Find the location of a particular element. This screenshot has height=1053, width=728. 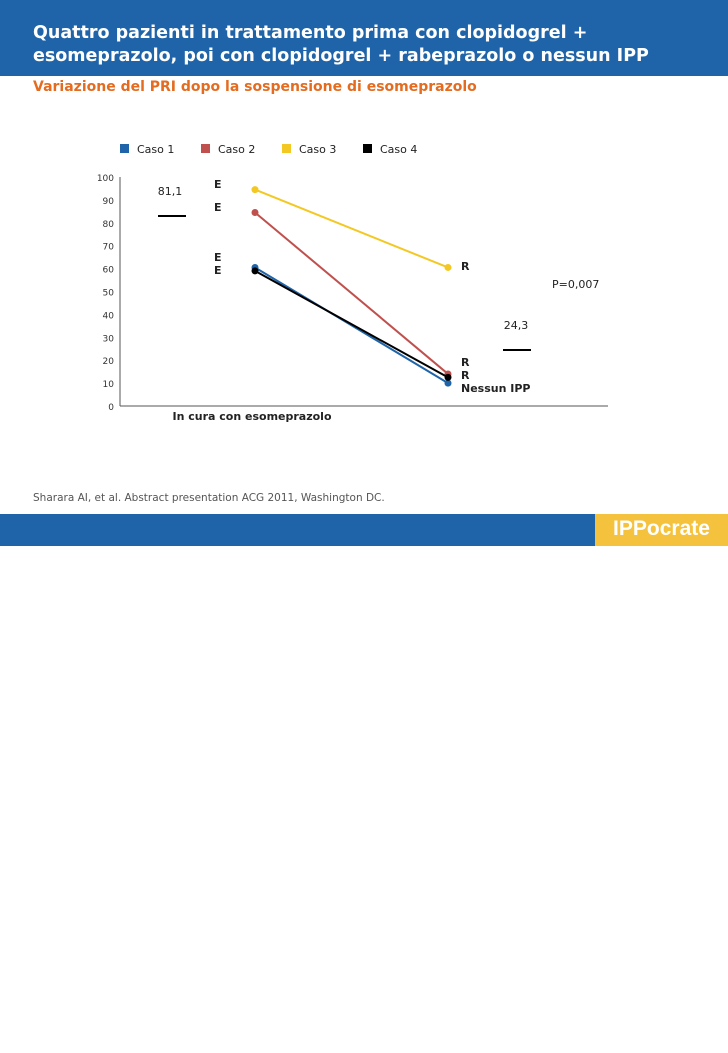

brand-name: IPPocrate is located at coordinates (661, 528).